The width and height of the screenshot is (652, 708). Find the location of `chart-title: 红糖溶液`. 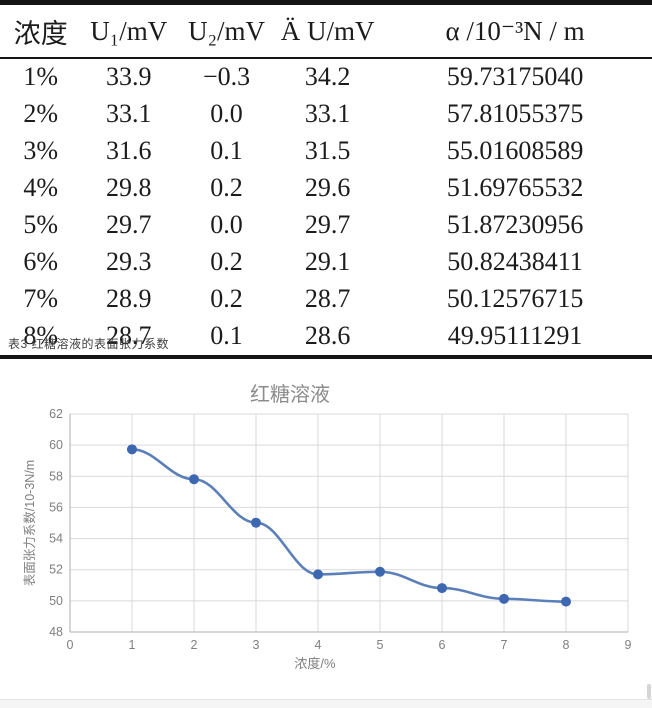

chart-title: 红糖溶液 is located at coordinates (290, 394).